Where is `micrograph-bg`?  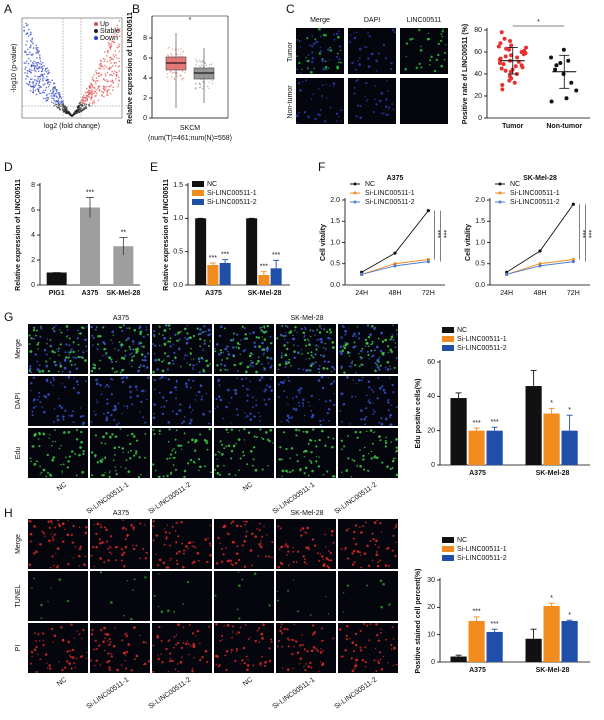 micrograph-bg is located at coordinates (120, 544).